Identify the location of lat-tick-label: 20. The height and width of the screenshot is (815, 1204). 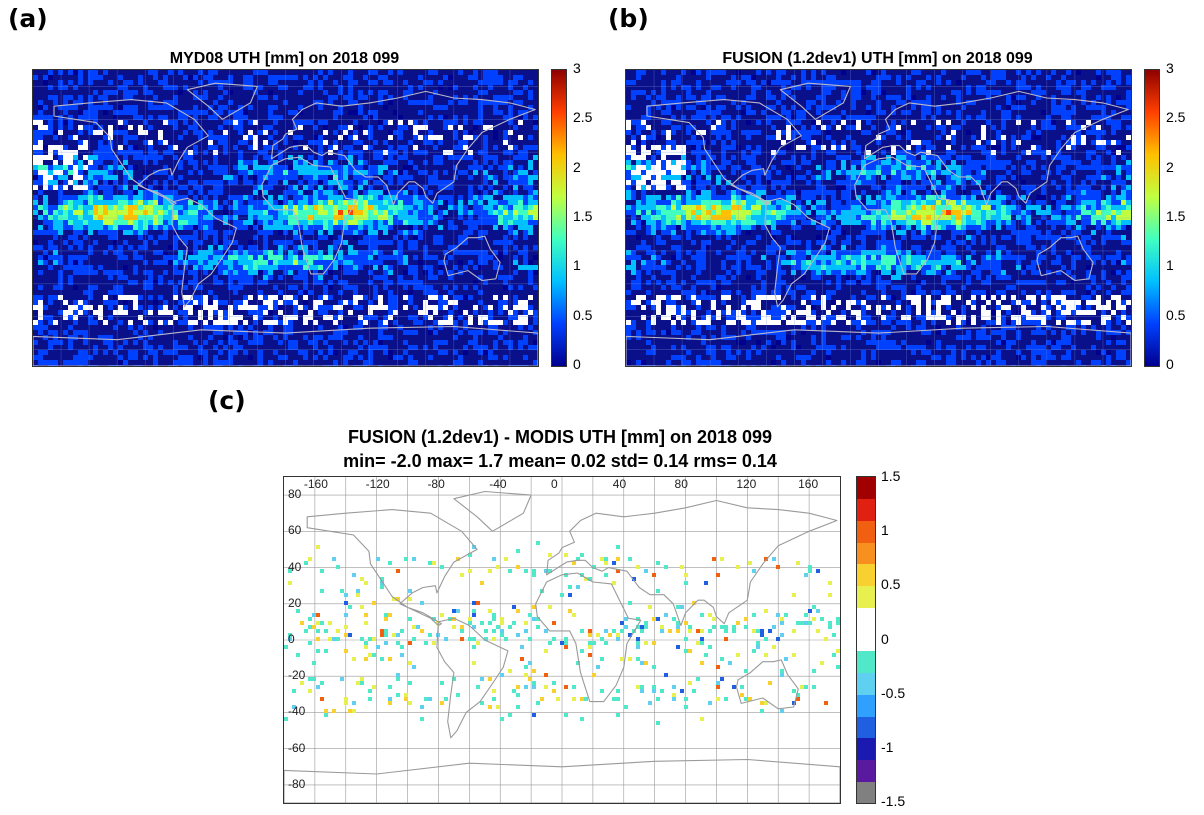
(295, 602).